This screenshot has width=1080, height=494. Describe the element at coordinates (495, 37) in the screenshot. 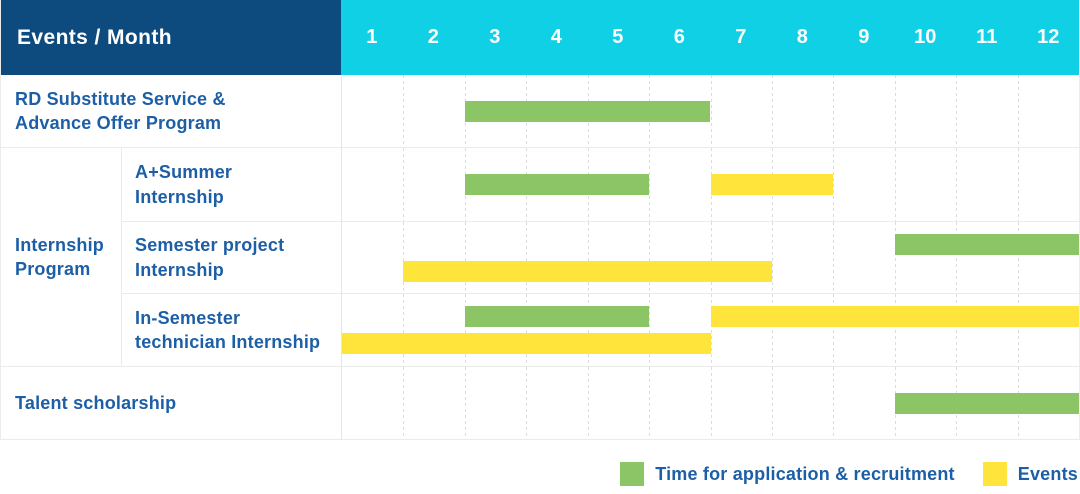

I see `month-header-3: 3` at that location.